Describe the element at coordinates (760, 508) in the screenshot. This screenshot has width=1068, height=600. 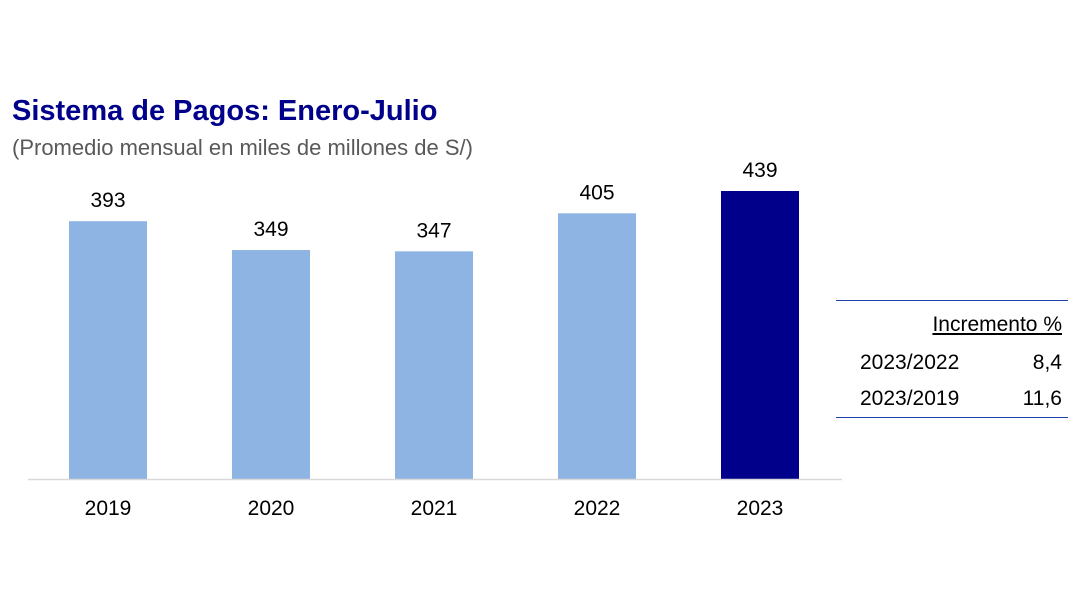
I see `x-tick-label-2023: 2023` at that location.